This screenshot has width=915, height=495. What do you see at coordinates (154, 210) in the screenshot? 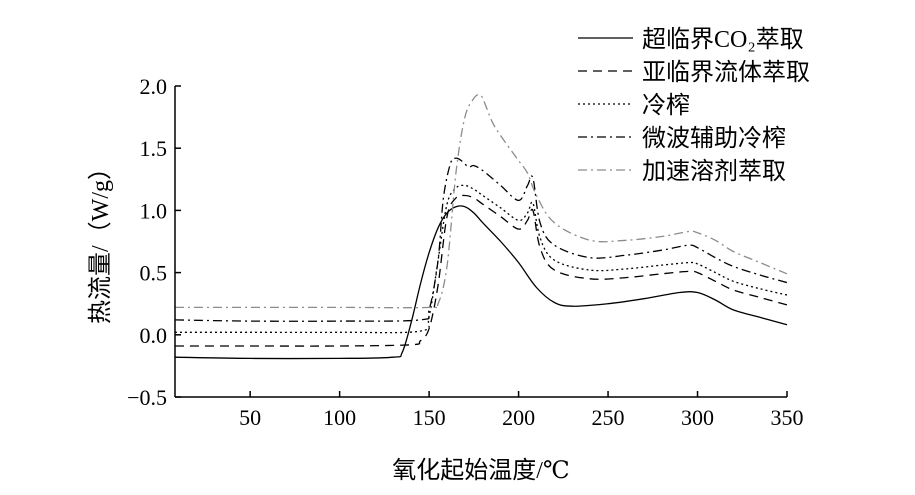
I see `y-tick-label: 1.0` at bounding box center [154, 210].